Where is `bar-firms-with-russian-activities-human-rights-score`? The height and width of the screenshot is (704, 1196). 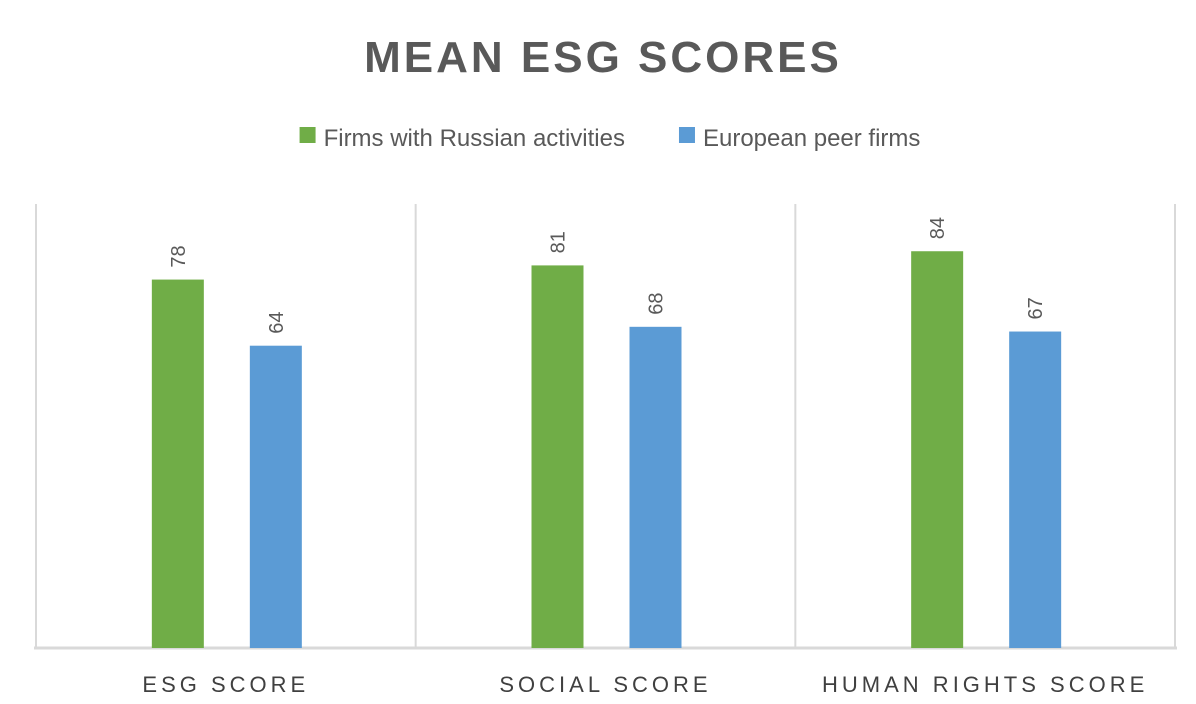
bar-firms-with-russian-activities-human-rights-score is located at coordinates (937, 449).